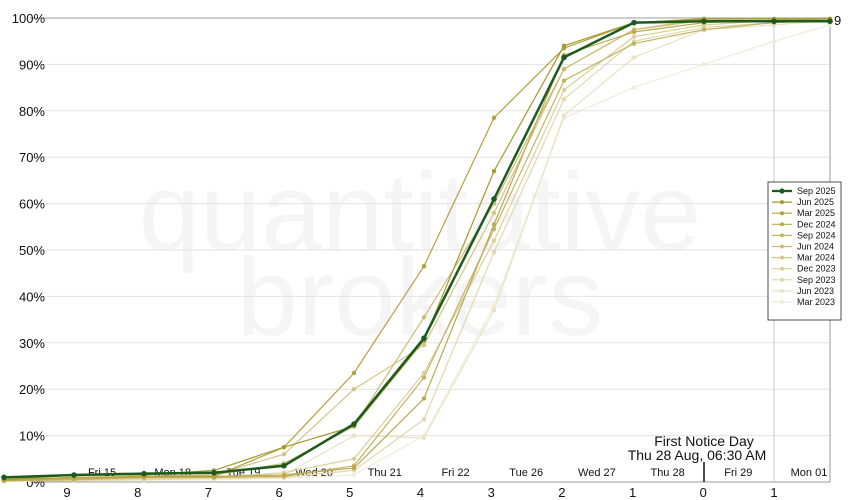 The height and width of the screenshot is (500, 850). Describe the element at coordinates (526, 473) in the screenshot. I see `day-label: Tue 26` at that location.